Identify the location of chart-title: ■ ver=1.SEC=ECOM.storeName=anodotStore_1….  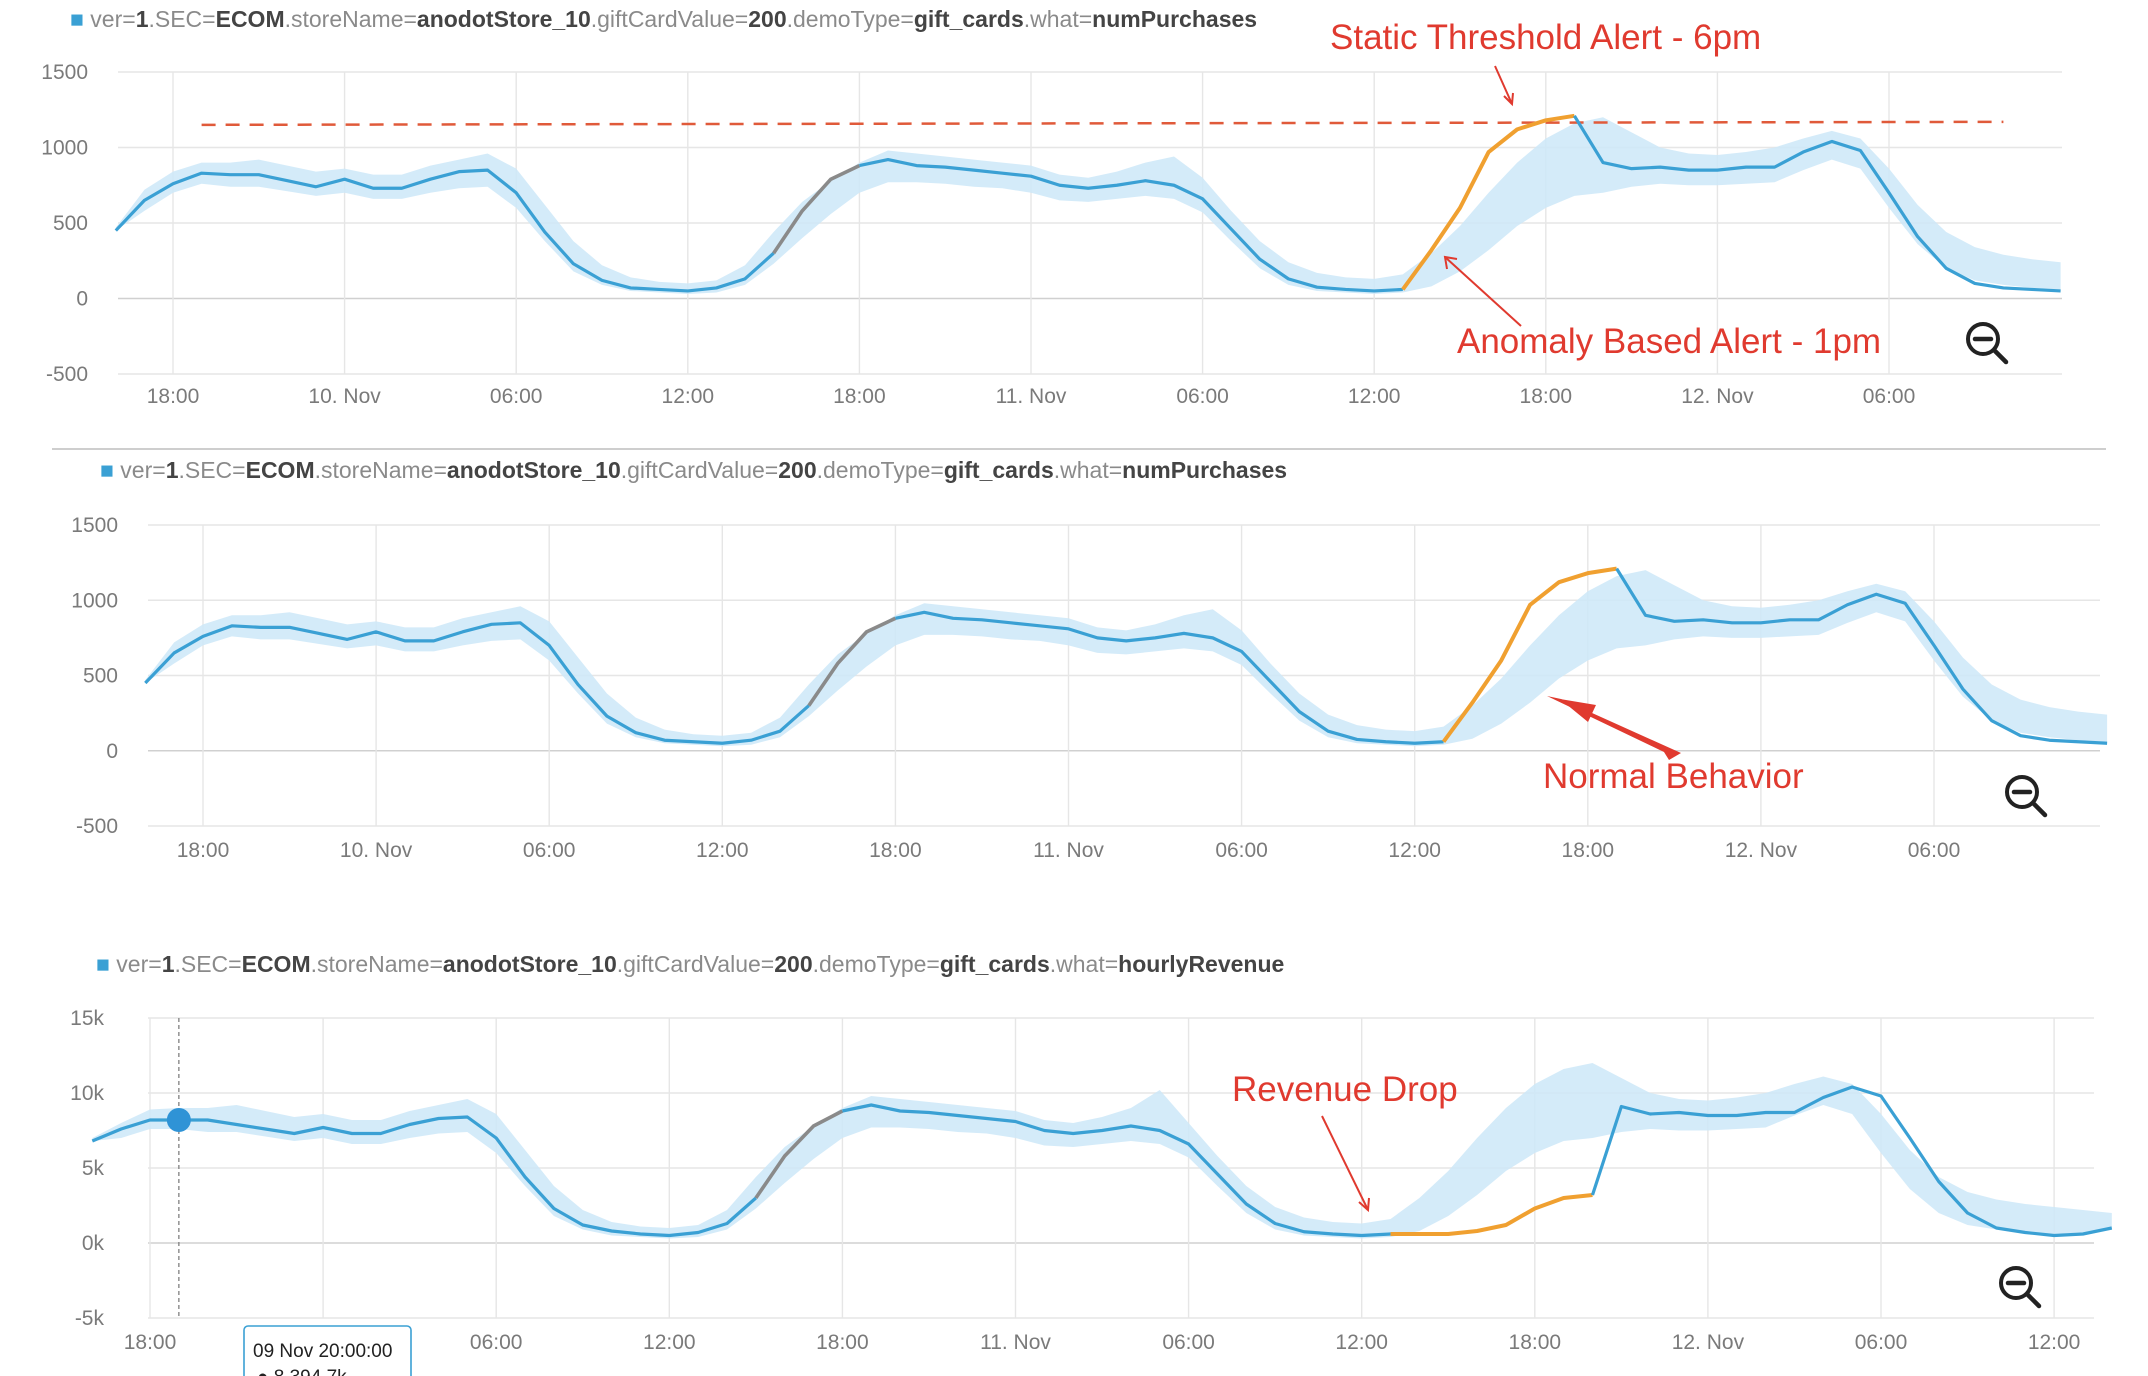
(663, 19).